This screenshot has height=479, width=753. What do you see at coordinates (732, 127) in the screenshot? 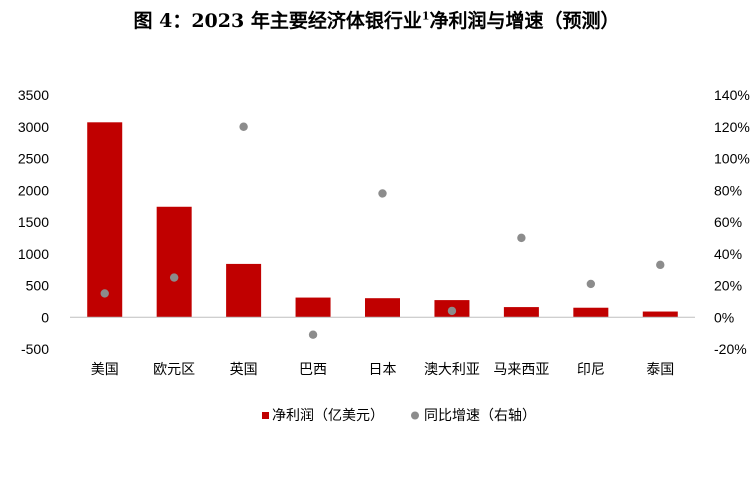
I see `right-axis-tick-label: 120%` at bounding box center [732, 127].